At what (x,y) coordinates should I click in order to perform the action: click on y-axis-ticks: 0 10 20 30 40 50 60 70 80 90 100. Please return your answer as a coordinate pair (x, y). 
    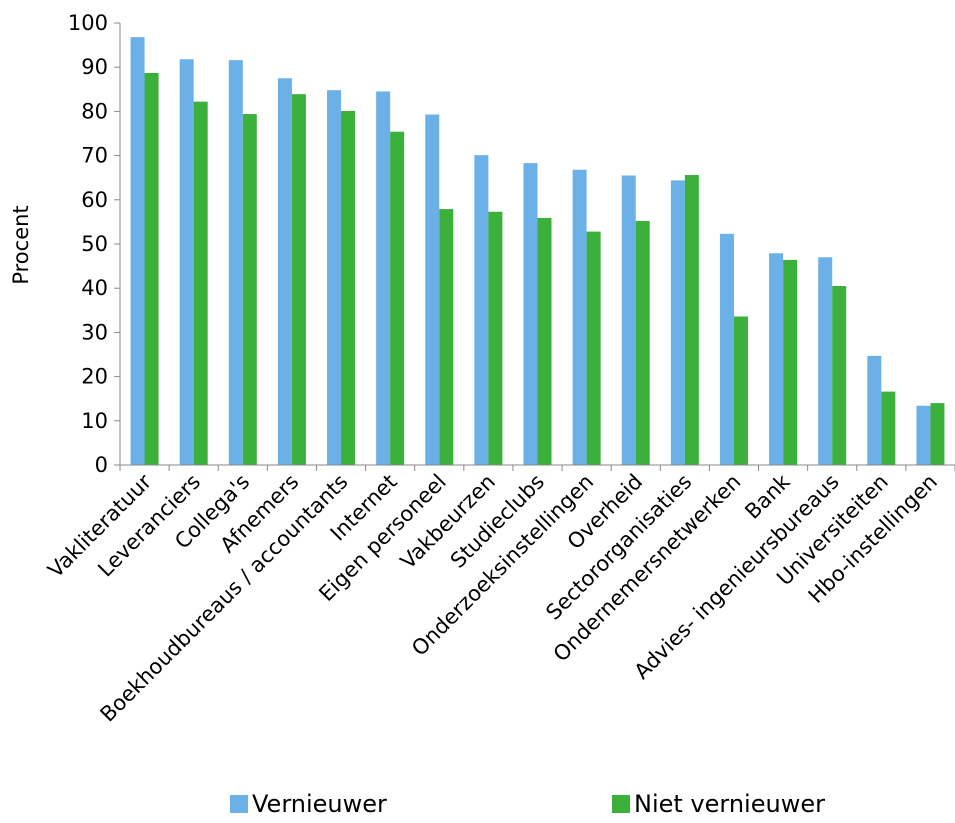
    Looking at the image, I should click on (94, 244).